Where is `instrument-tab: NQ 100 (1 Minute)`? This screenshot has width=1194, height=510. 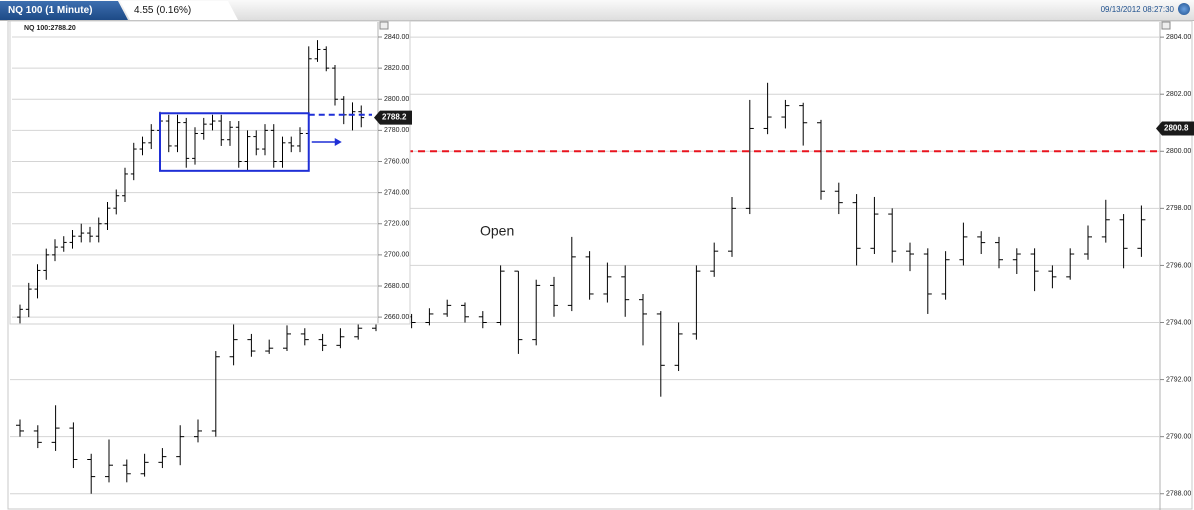 instrument-tab: NQ 100 (1 Minute) is located at coordinates (64, 10).